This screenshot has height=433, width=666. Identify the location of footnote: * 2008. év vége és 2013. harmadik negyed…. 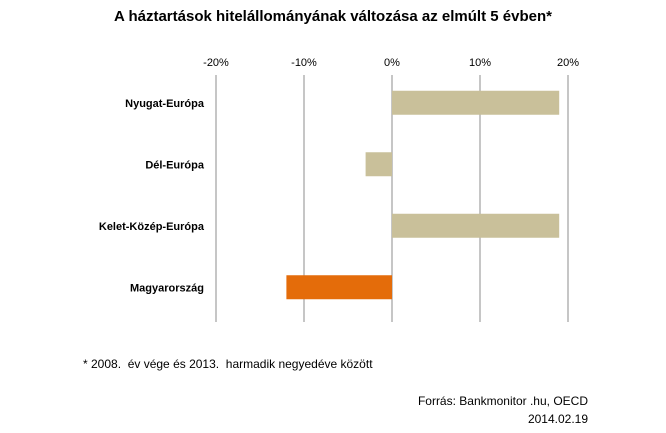
(228, 364).